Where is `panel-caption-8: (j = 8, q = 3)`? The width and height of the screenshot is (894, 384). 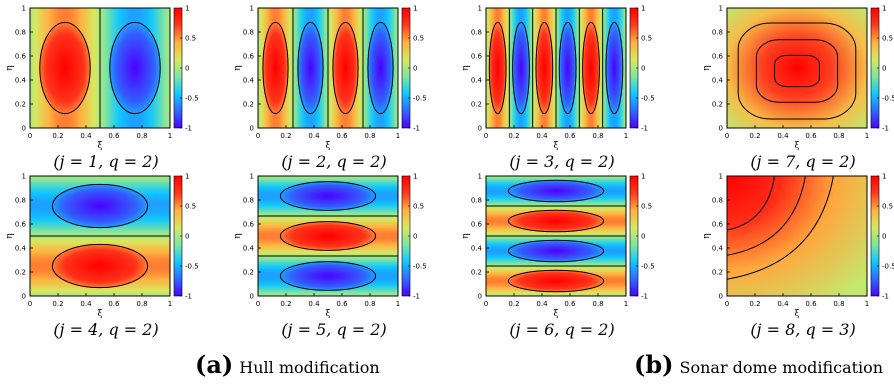 panel-caption-8: (j = 8, q = 3) is located at coordinates (803, 329).